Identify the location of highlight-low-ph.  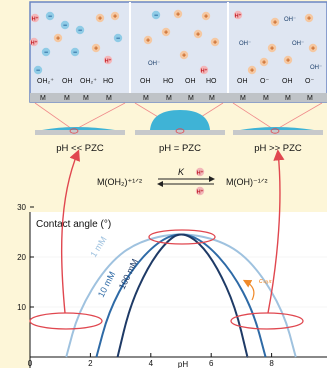
(66, 321).